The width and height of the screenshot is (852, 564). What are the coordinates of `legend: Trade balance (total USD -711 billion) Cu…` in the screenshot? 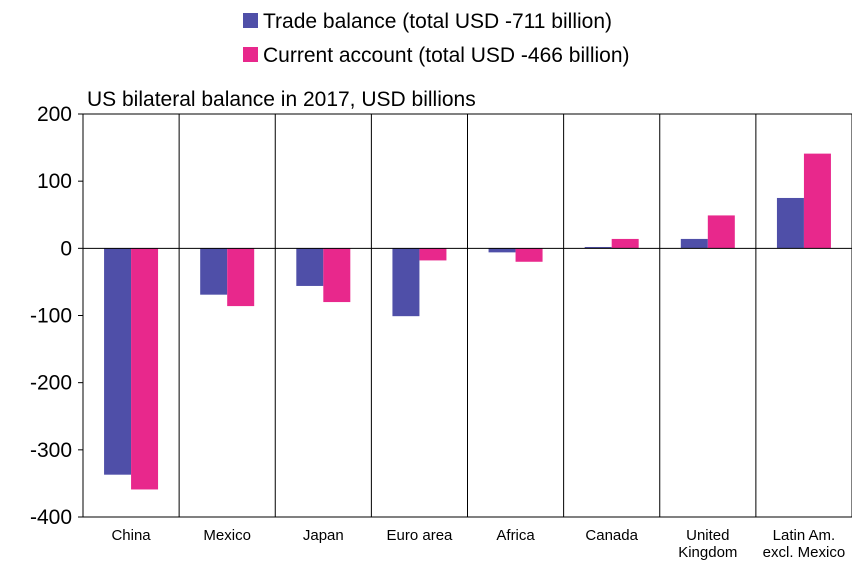 It's located at (436, 38).